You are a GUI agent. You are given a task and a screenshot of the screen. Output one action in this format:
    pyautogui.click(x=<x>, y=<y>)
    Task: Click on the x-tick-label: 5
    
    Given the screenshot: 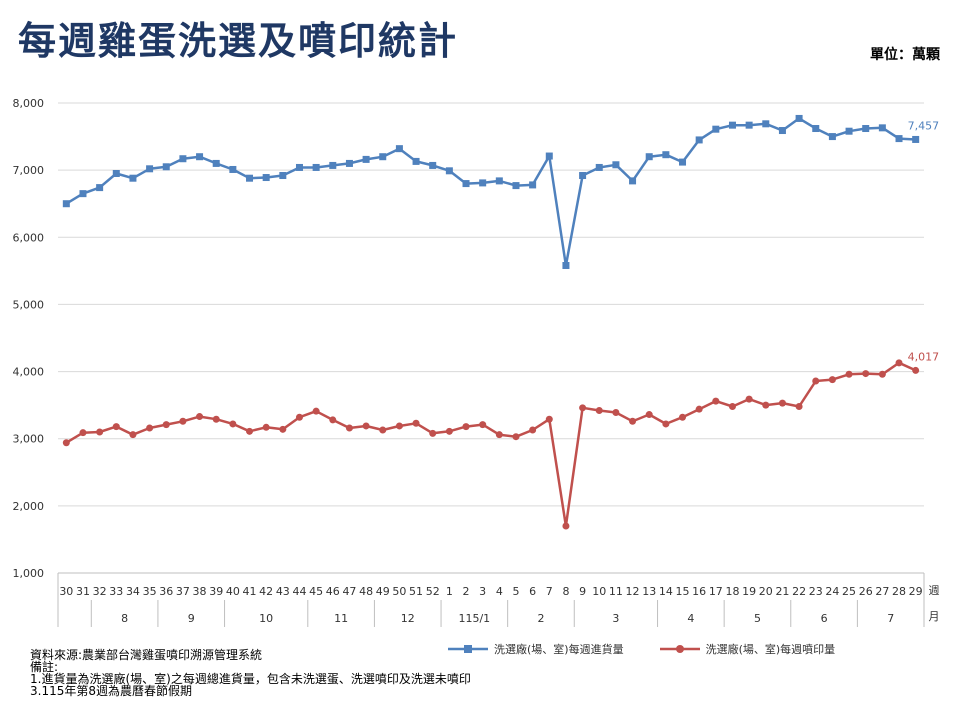 What is the action you would take?
    pyautogui.click(x=515, y=591)
    